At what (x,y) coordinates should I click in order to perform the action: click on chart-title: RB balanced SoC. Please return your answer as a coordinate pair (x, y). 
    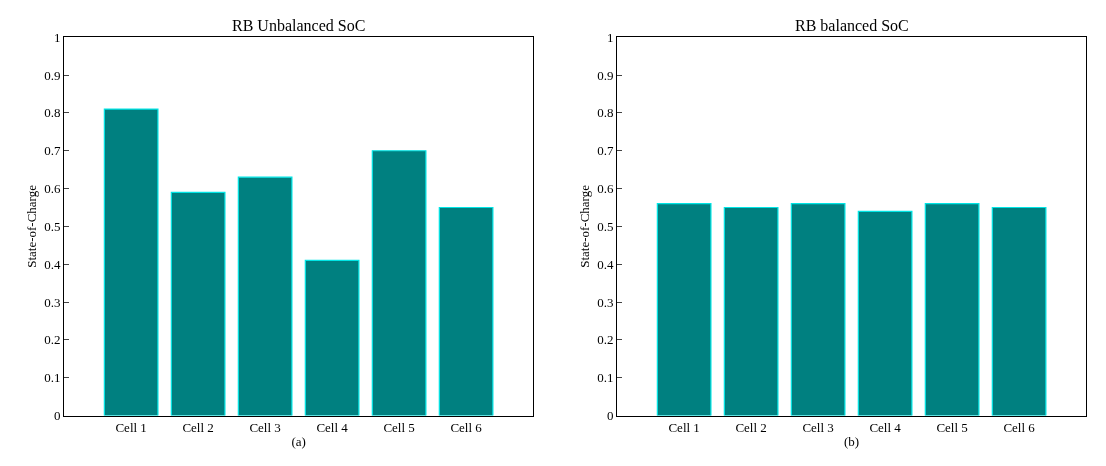
    Looking at the image, I should click on (852, 25).